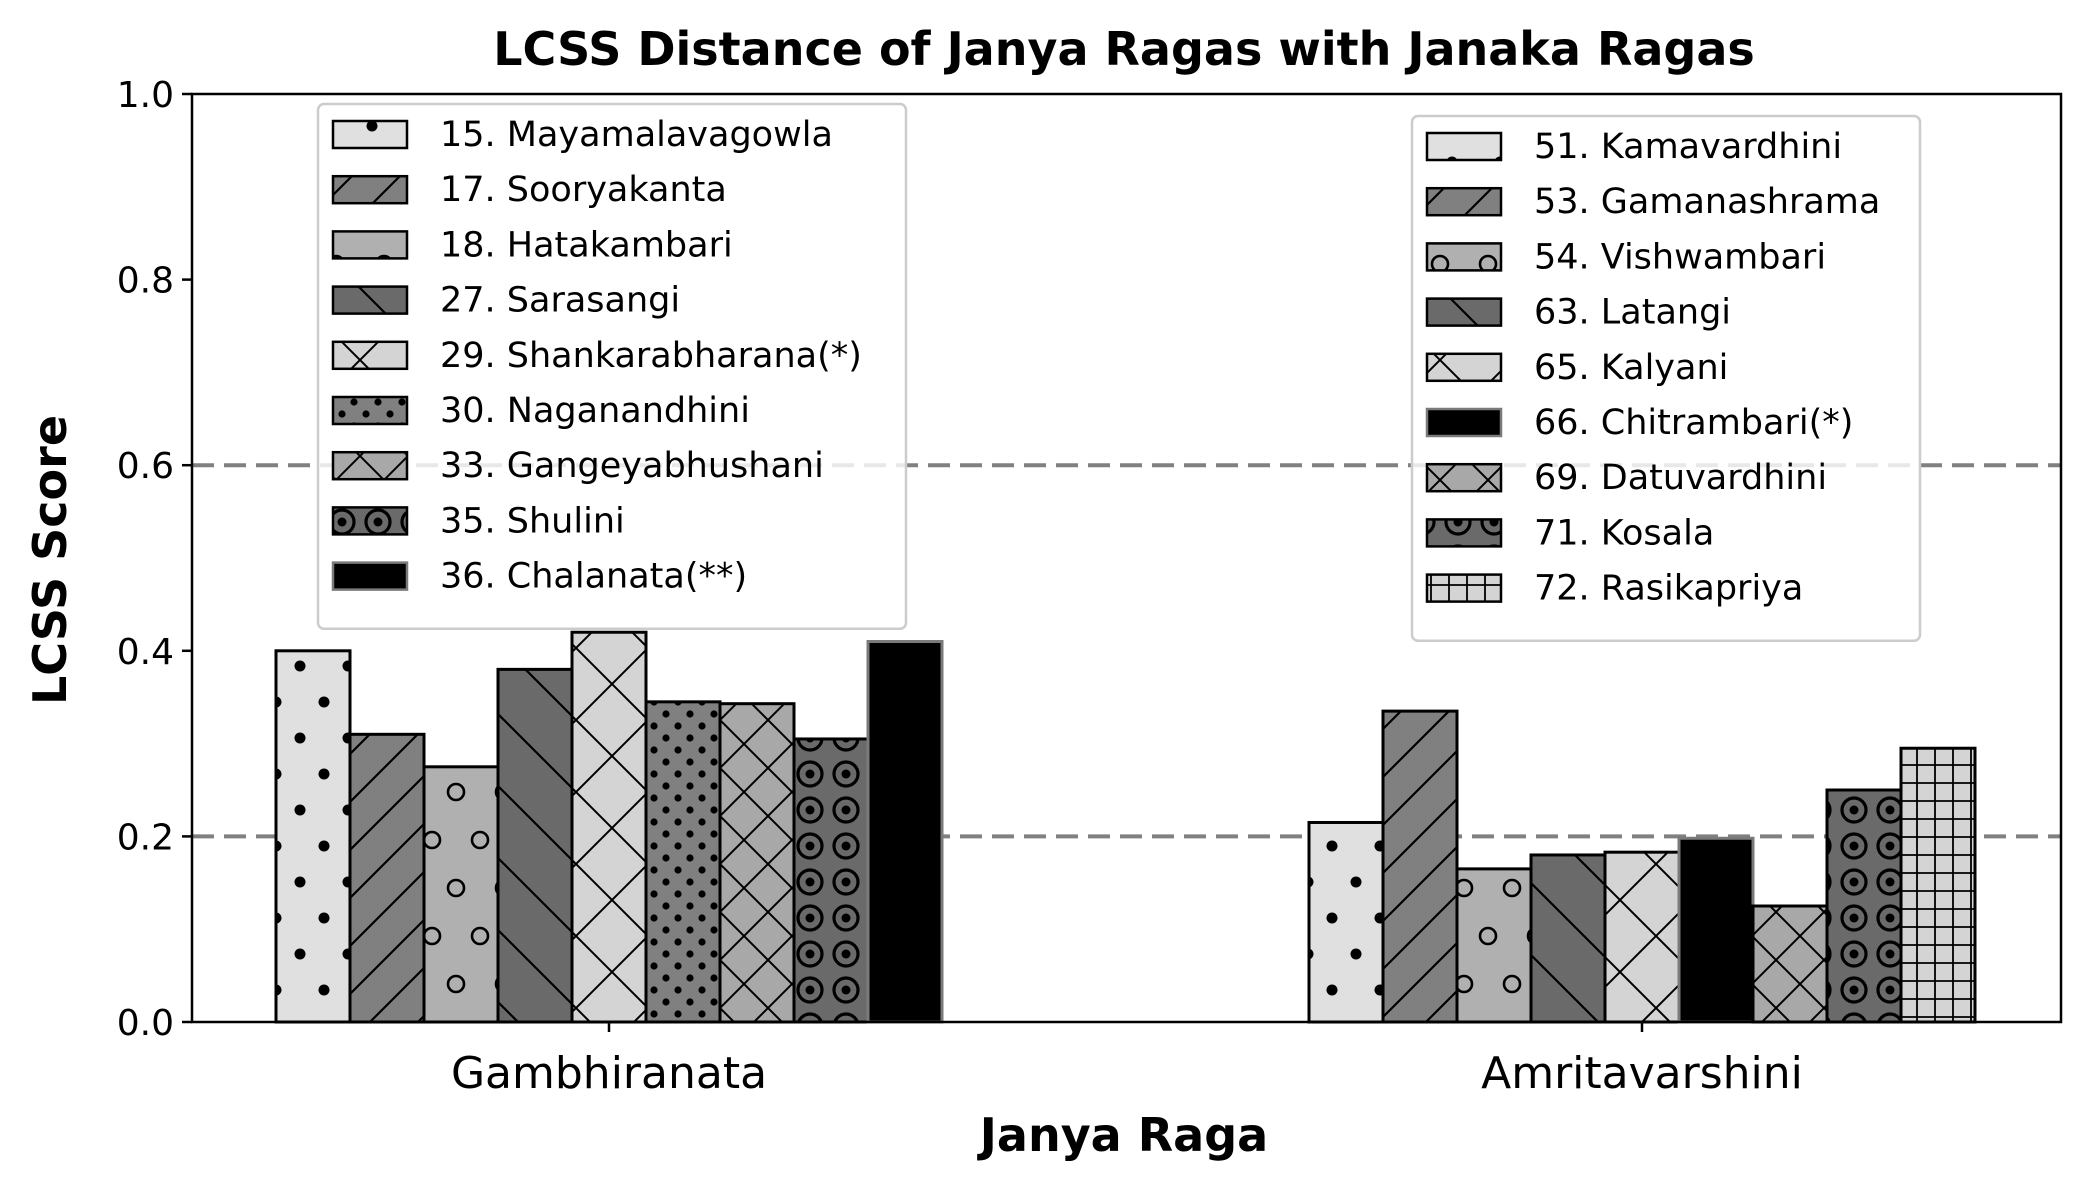  I want to click on legend-label: 72. Rasikapriya, so click(1668, 589).